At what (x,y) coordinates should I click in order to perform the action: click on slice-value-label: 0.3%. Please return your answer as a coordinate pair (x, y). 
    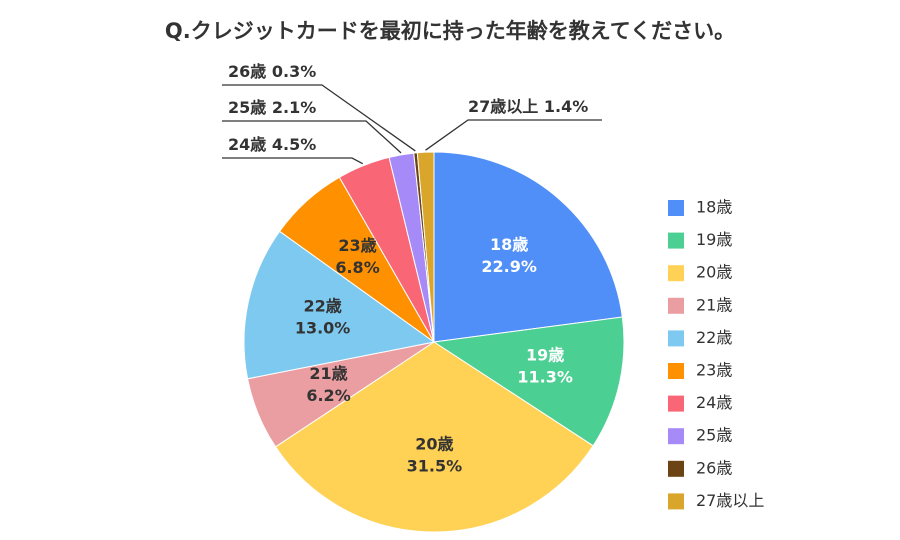
    Looking at the image, I should click on (294, 71).